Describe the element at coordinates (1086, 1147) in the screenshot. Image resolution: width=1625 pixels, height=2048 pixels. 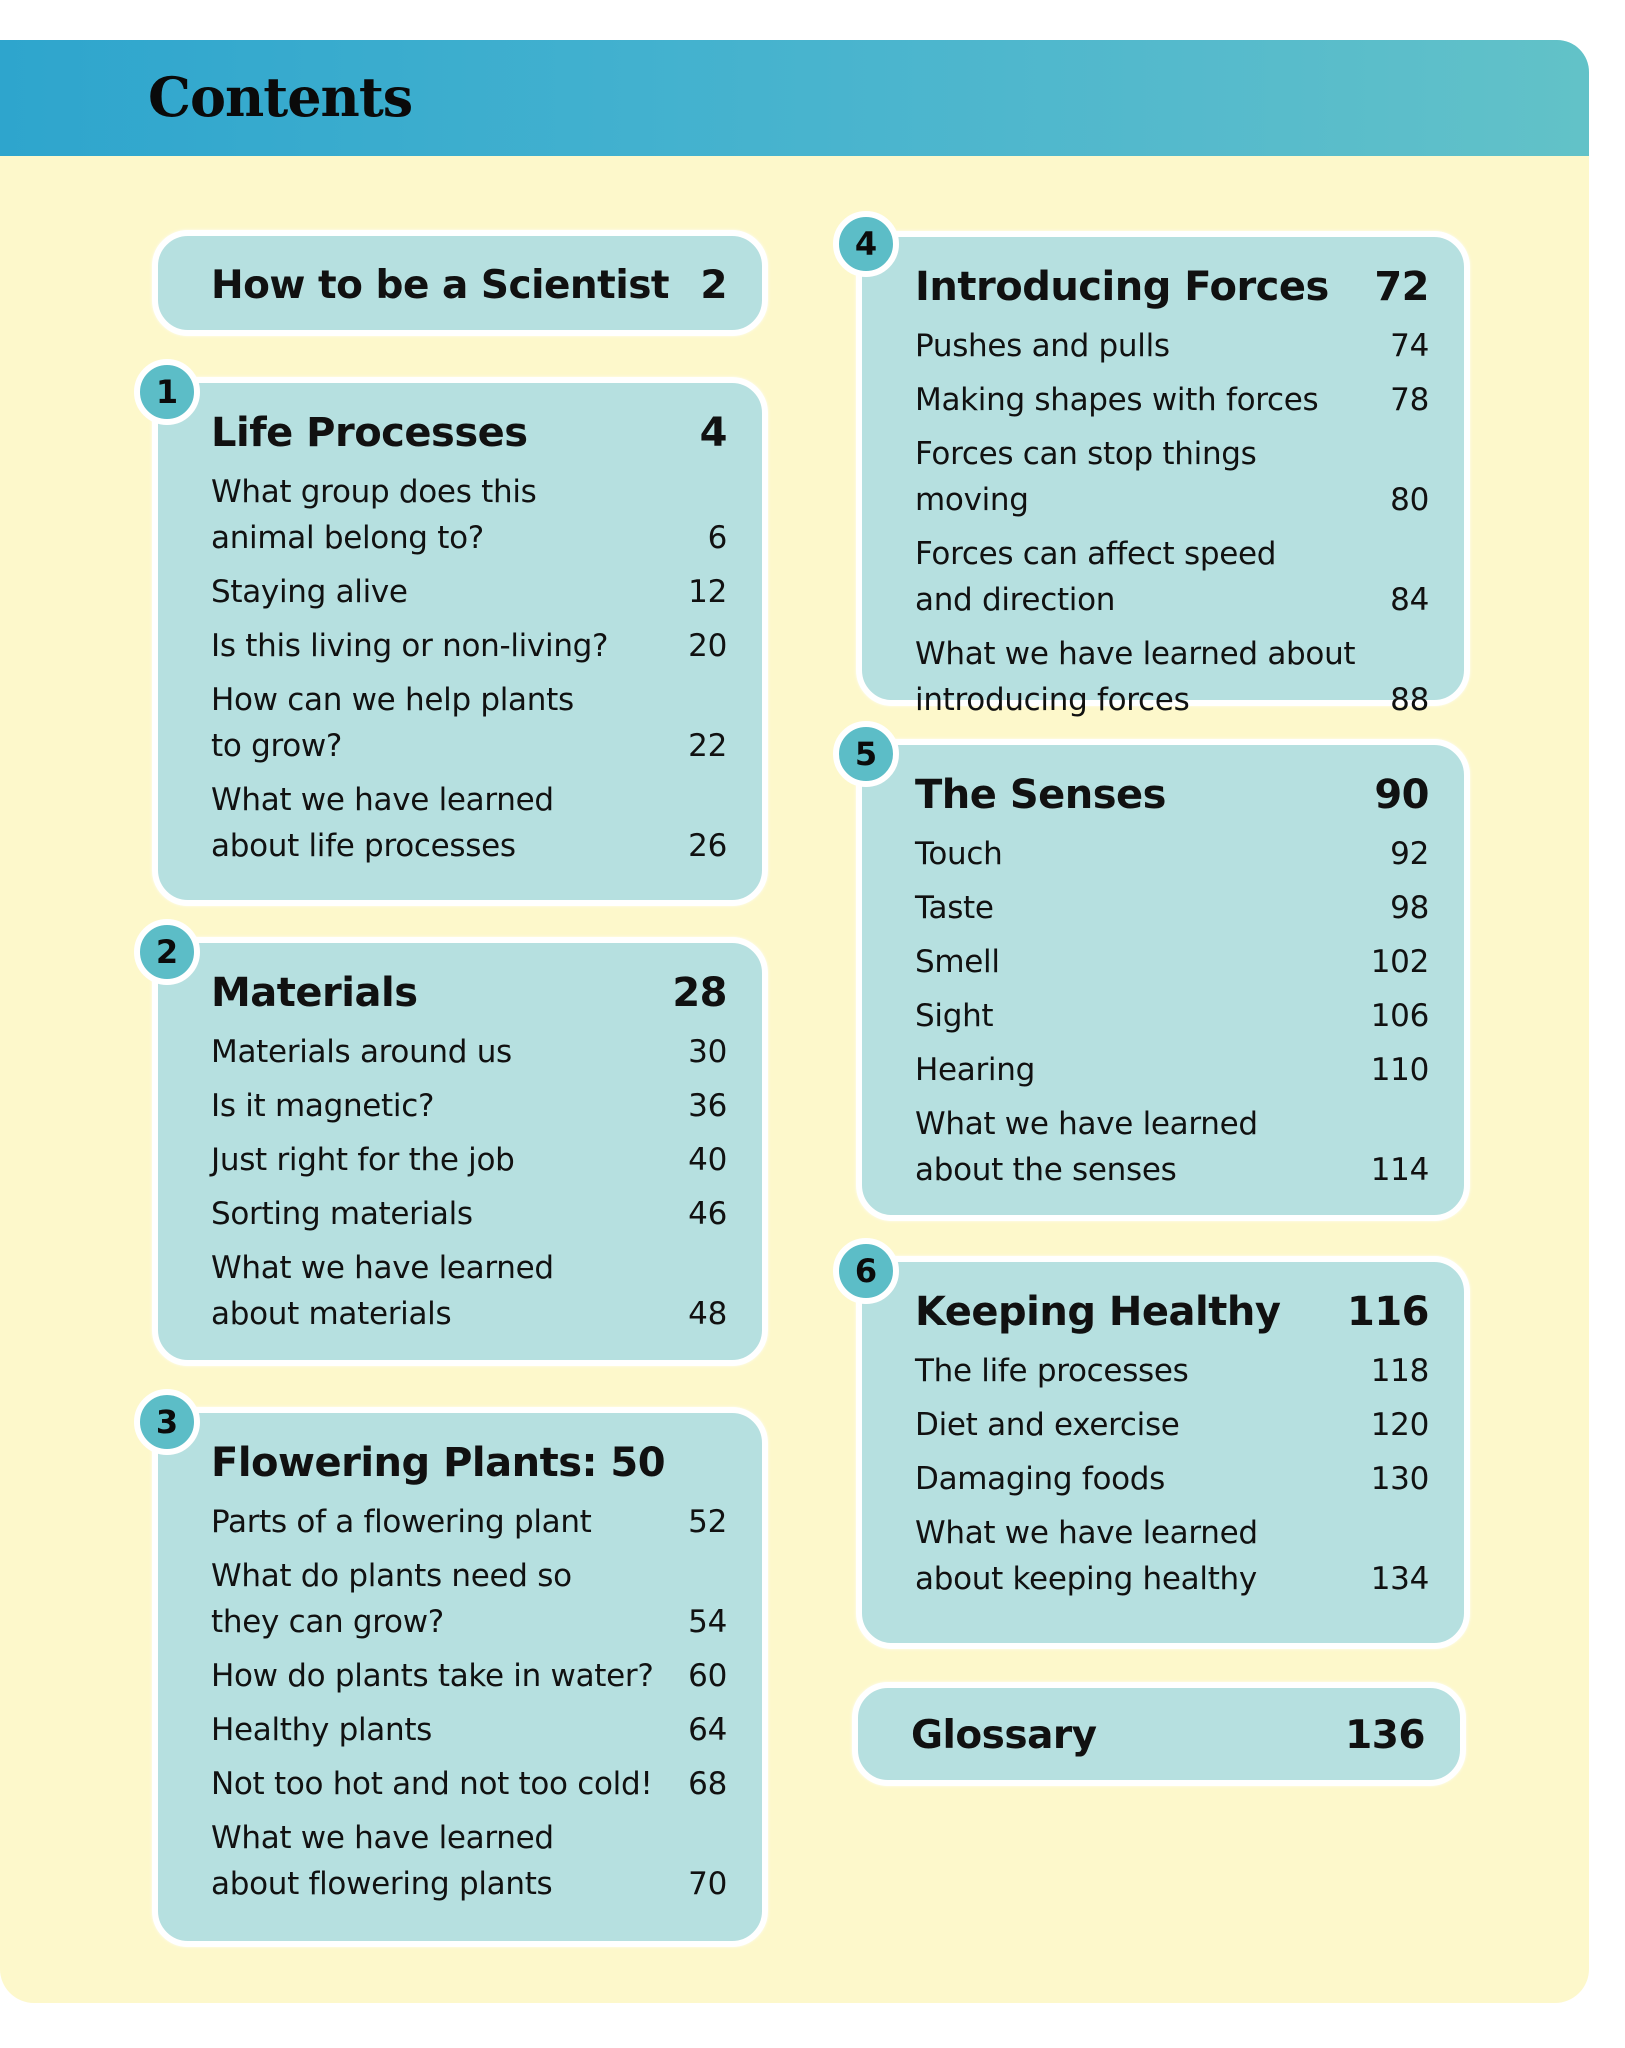
I see `entry-label: What we have learned about the senses` at that location.